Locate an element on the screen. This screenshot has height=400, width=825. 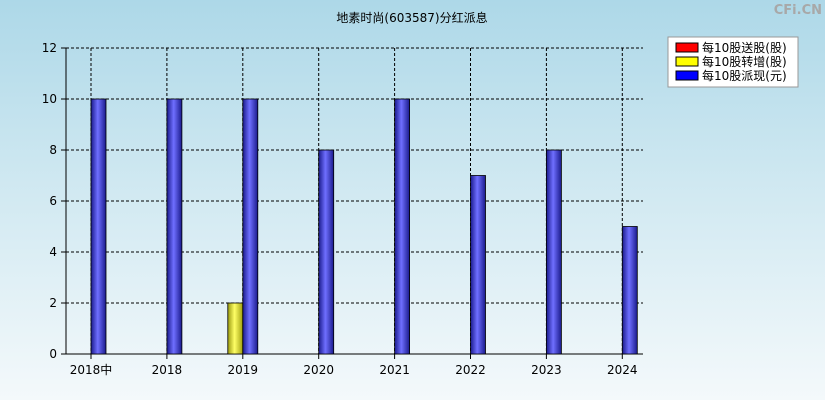
legend: 每10股送股(股) 每10股转增(股) 每10股派现(元) is located at coordinates (733, 62).